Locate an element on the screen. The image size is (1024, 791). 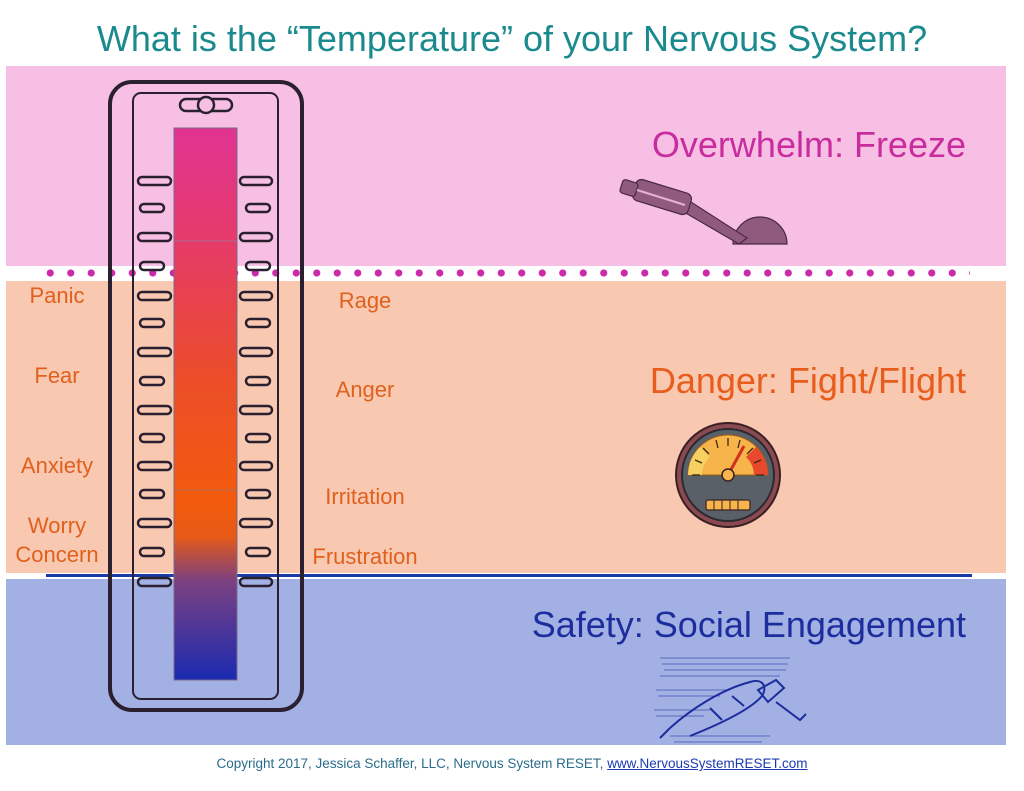
label-rage: Rage is located at coordinates (365, 300).